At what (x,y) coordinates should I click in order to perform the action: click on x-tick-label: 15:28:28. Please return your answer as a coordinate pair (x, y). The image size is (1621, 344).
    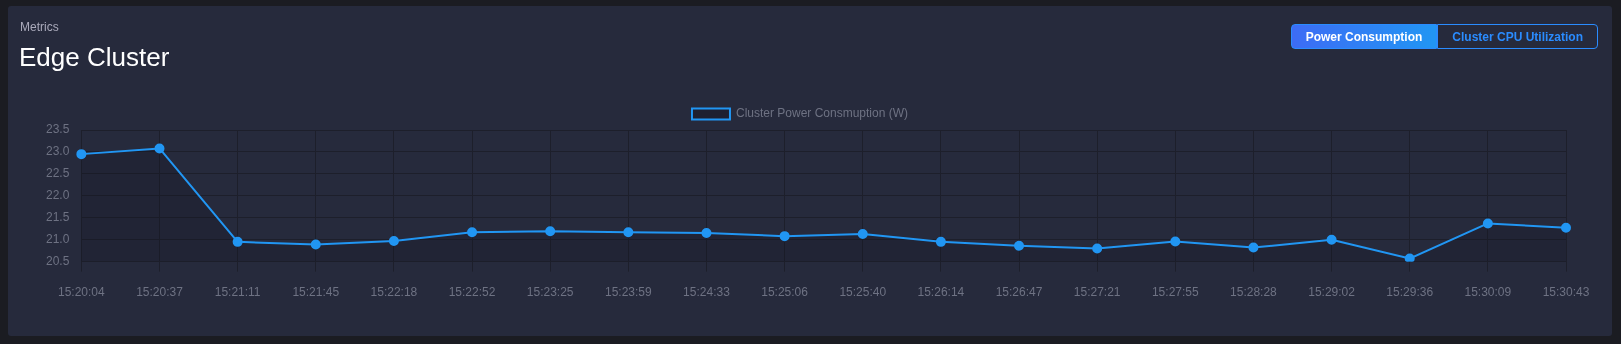
    Looking at the image, I should click on (1254, 292).